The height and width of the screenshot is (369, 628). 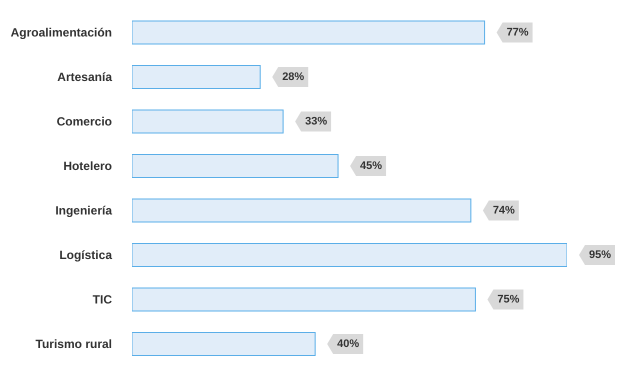 I want to click on y-tick-label: Hotelero, so click(x=87, y=166).